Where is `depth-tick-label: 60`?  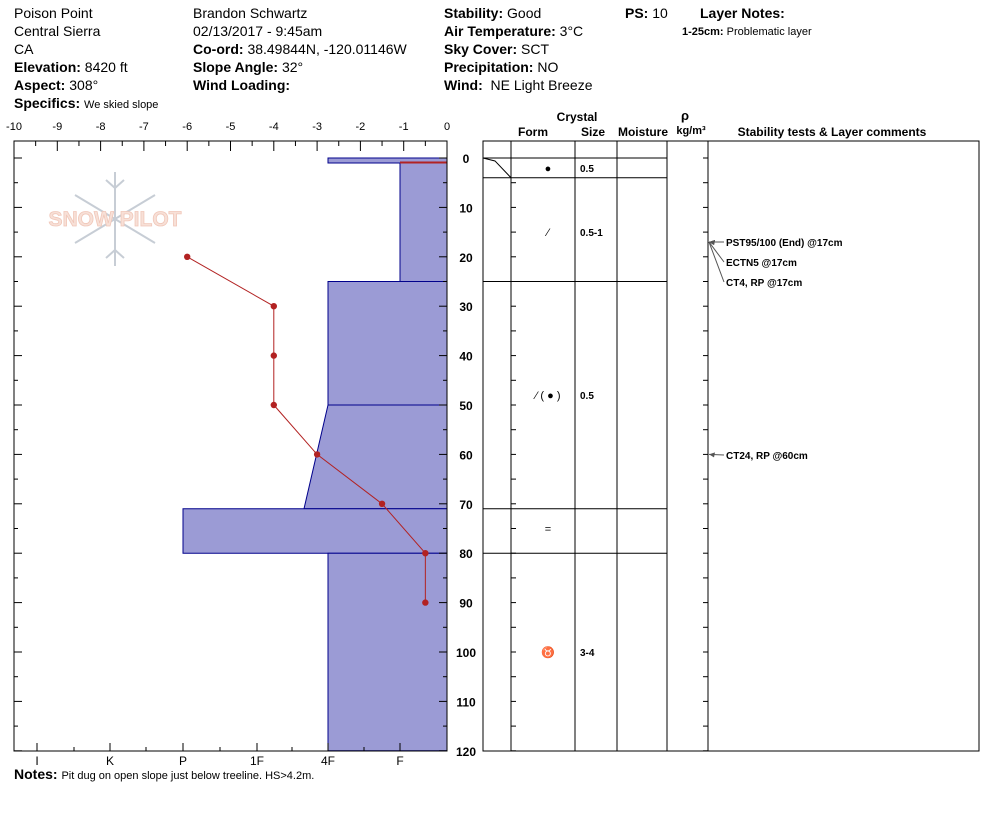
depth-tick-label: 60 is located at coordinates (466, 455).